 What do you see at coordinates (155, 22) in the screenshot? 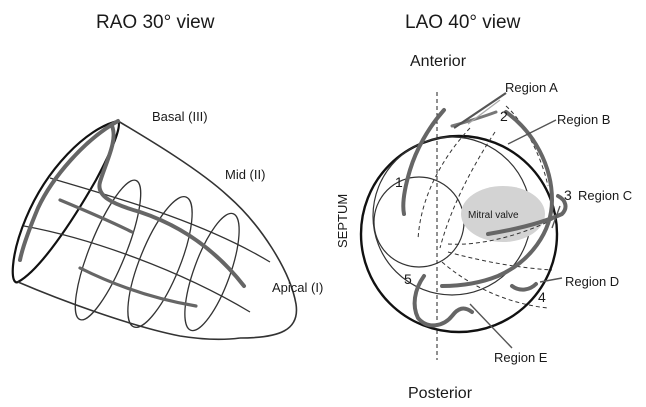
I see `rao-title: RAO 30° view` at bounding box center [155, 22].